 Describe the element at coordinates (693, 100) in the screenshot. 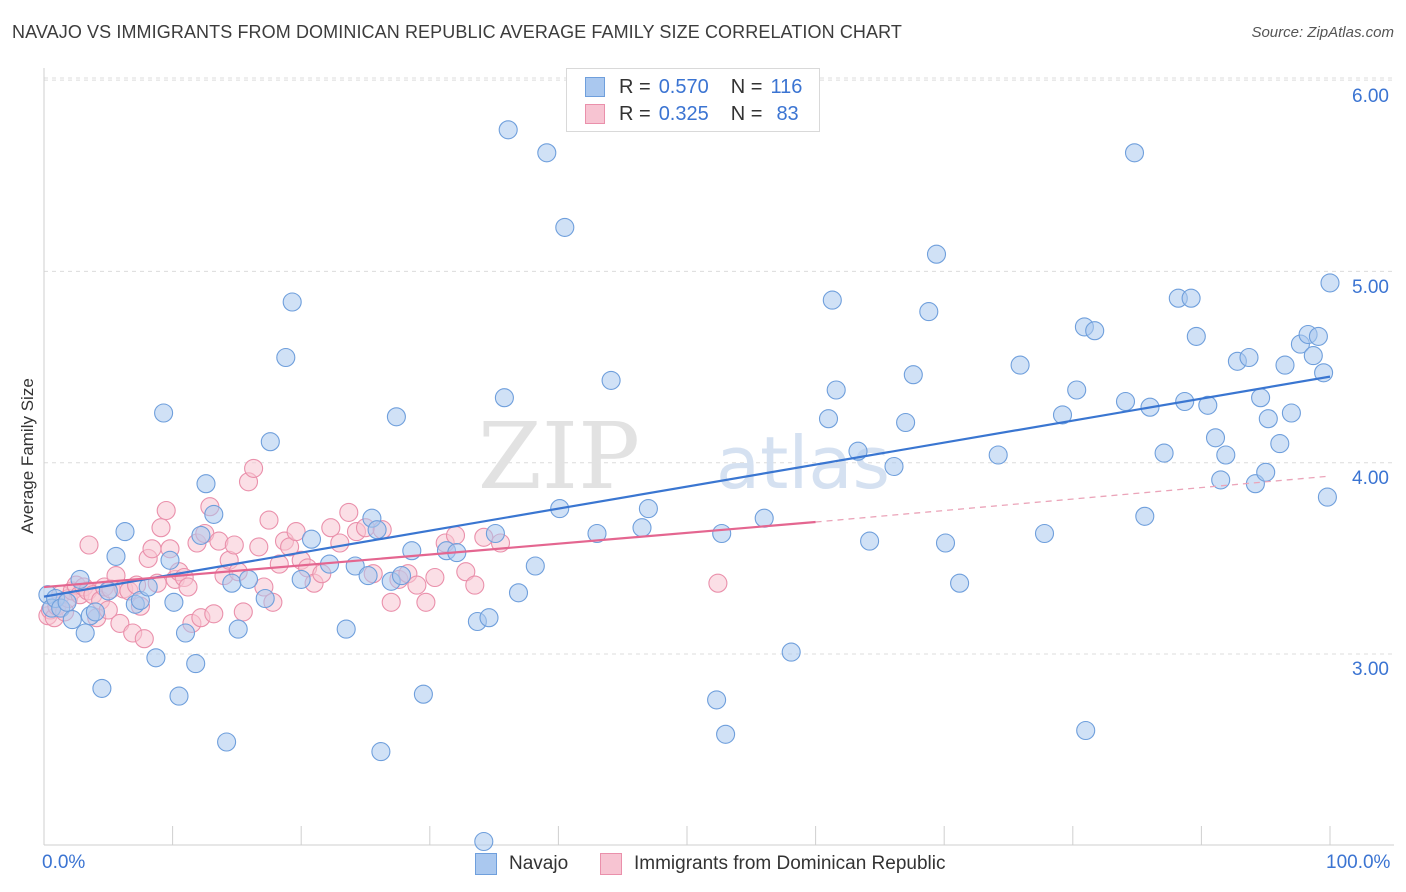

I see `correlation-legend: R = 0.570 N = 116 R = 0.325 N = 83` at that location.